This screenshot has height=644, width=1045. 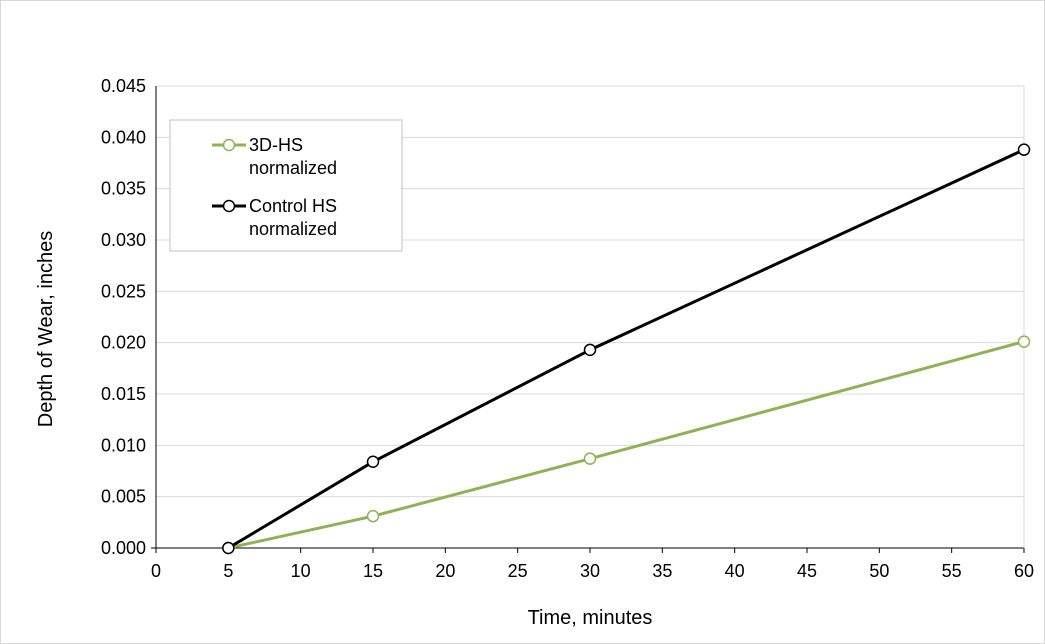 I want to click on legend: 3D-HS normalized Control HS normalized, so click(x=286, y=185).